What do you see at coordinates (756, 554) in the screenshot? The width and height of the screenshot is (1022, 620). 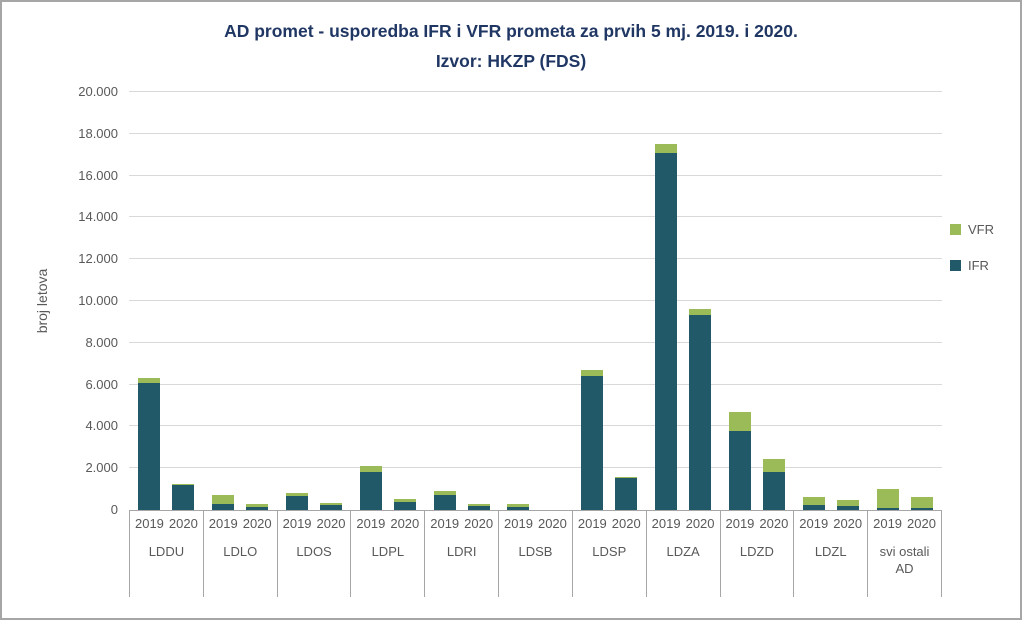 I see `x-axis-group: 2019 2020 LDZD` at bounding box center [756, 554].